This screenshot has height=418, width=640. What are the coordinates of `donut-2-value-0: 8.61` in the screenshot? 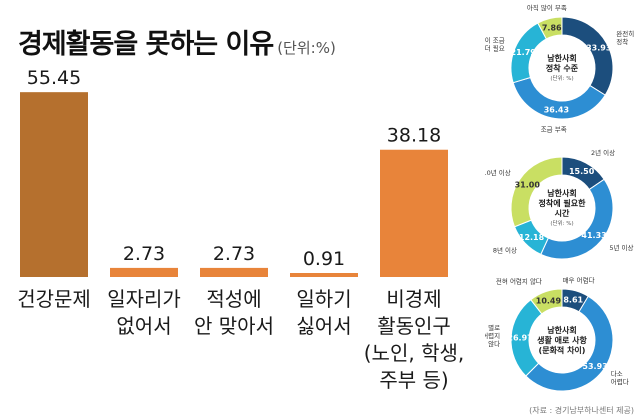 It's located at (573, 300).